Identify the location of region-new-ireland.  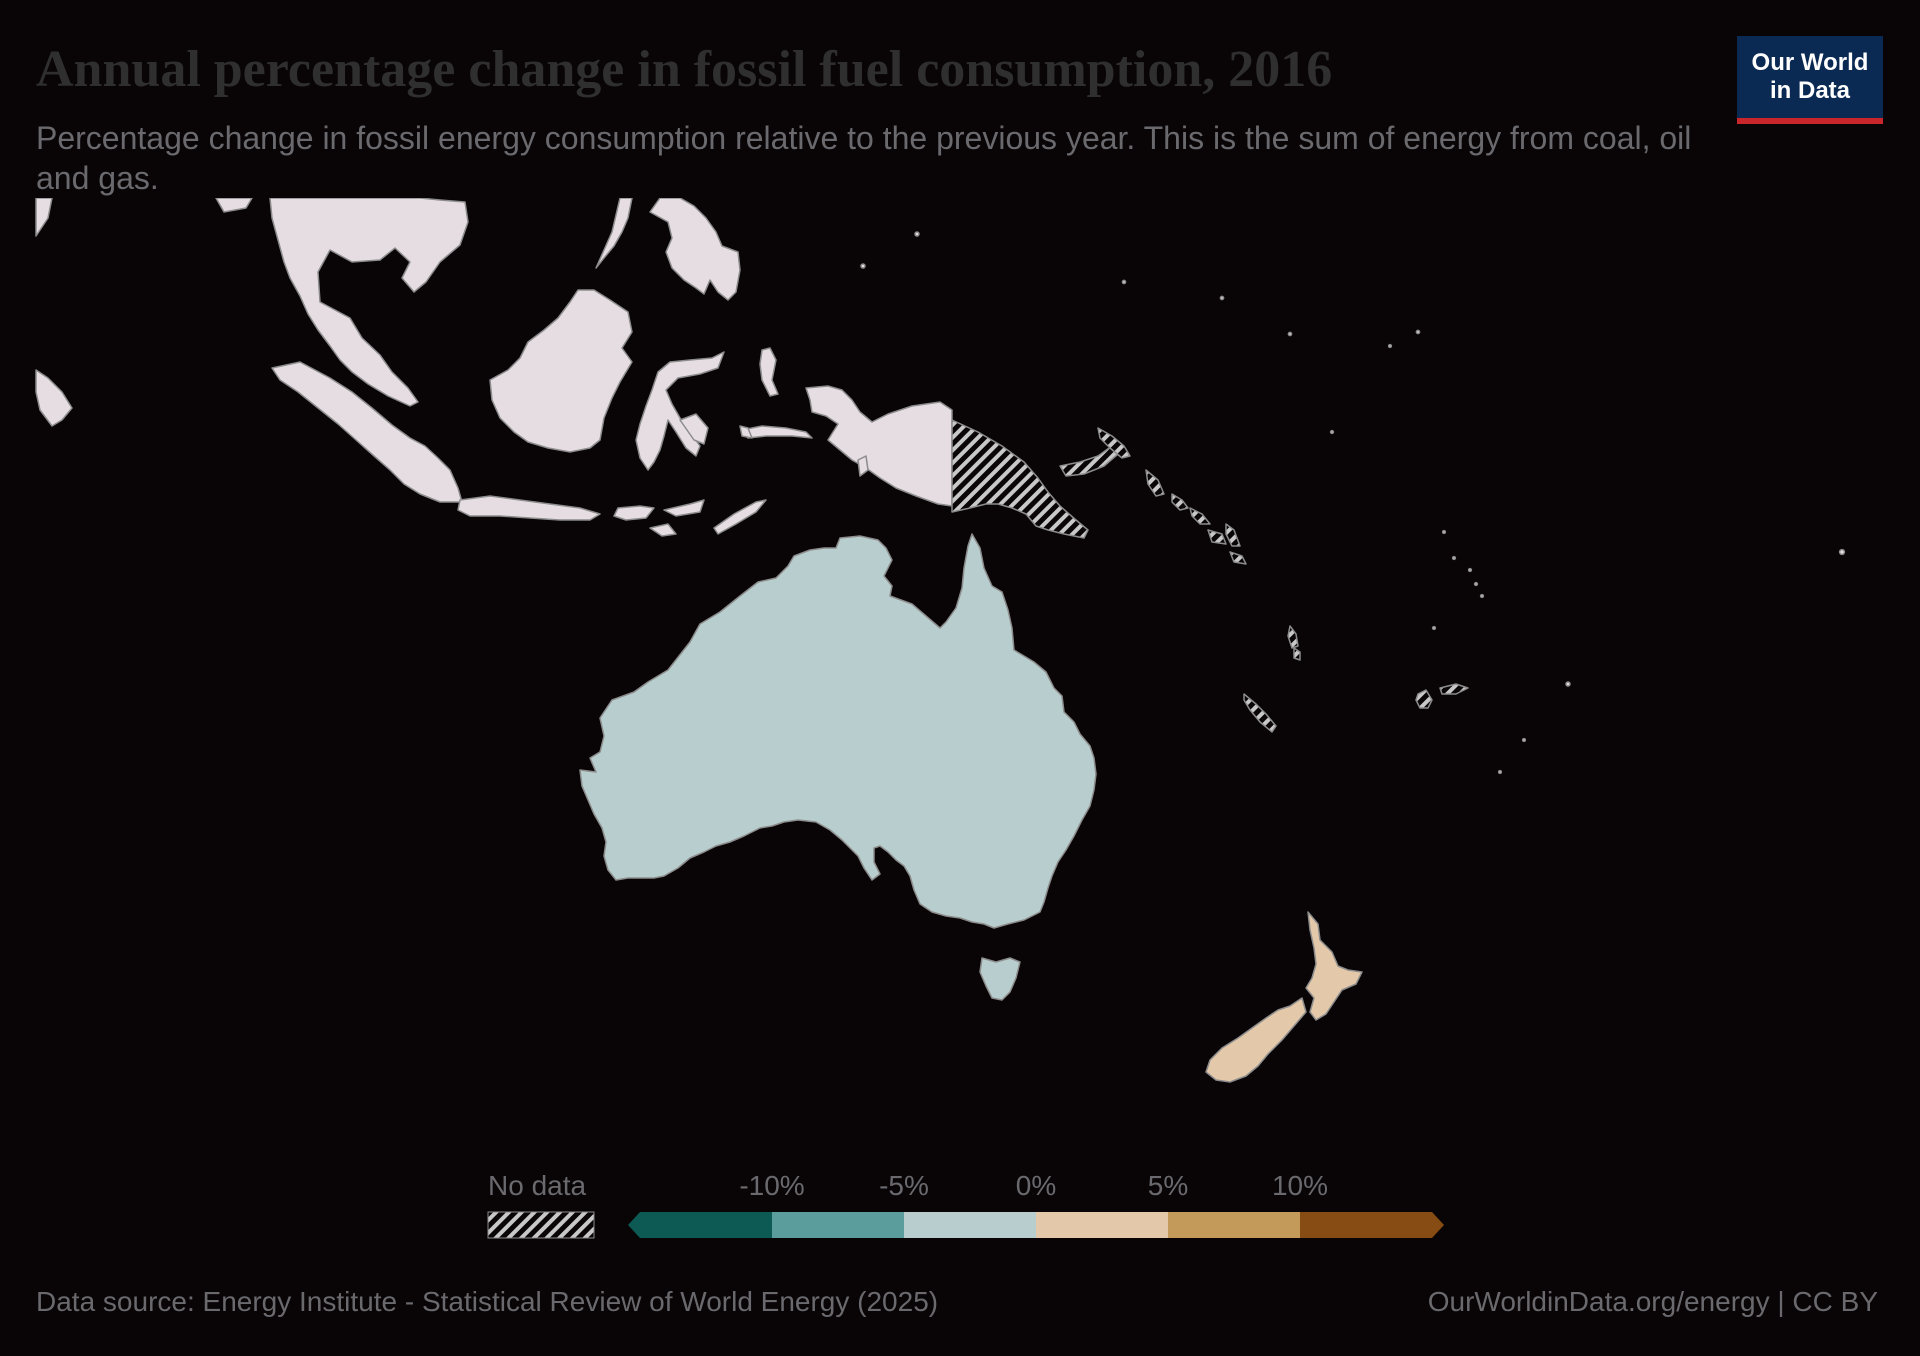
(1114, 443).